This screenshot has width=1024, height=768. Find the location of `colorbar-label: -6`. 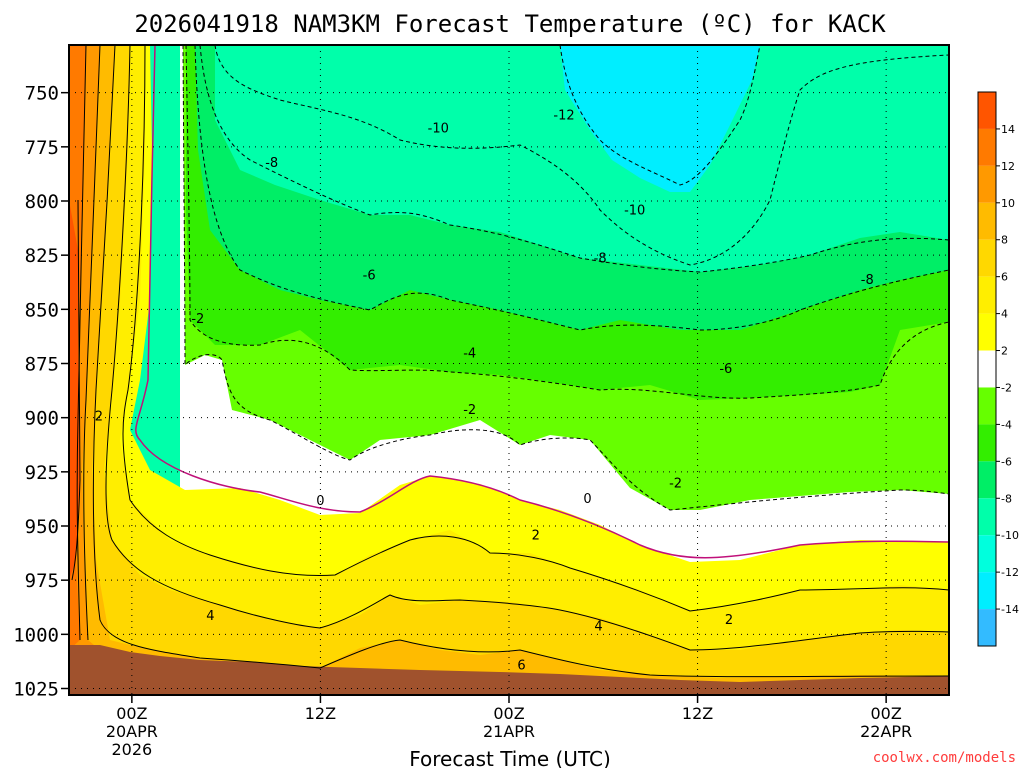

colorbar-label: -6 is located at coordinates (1006, 461).